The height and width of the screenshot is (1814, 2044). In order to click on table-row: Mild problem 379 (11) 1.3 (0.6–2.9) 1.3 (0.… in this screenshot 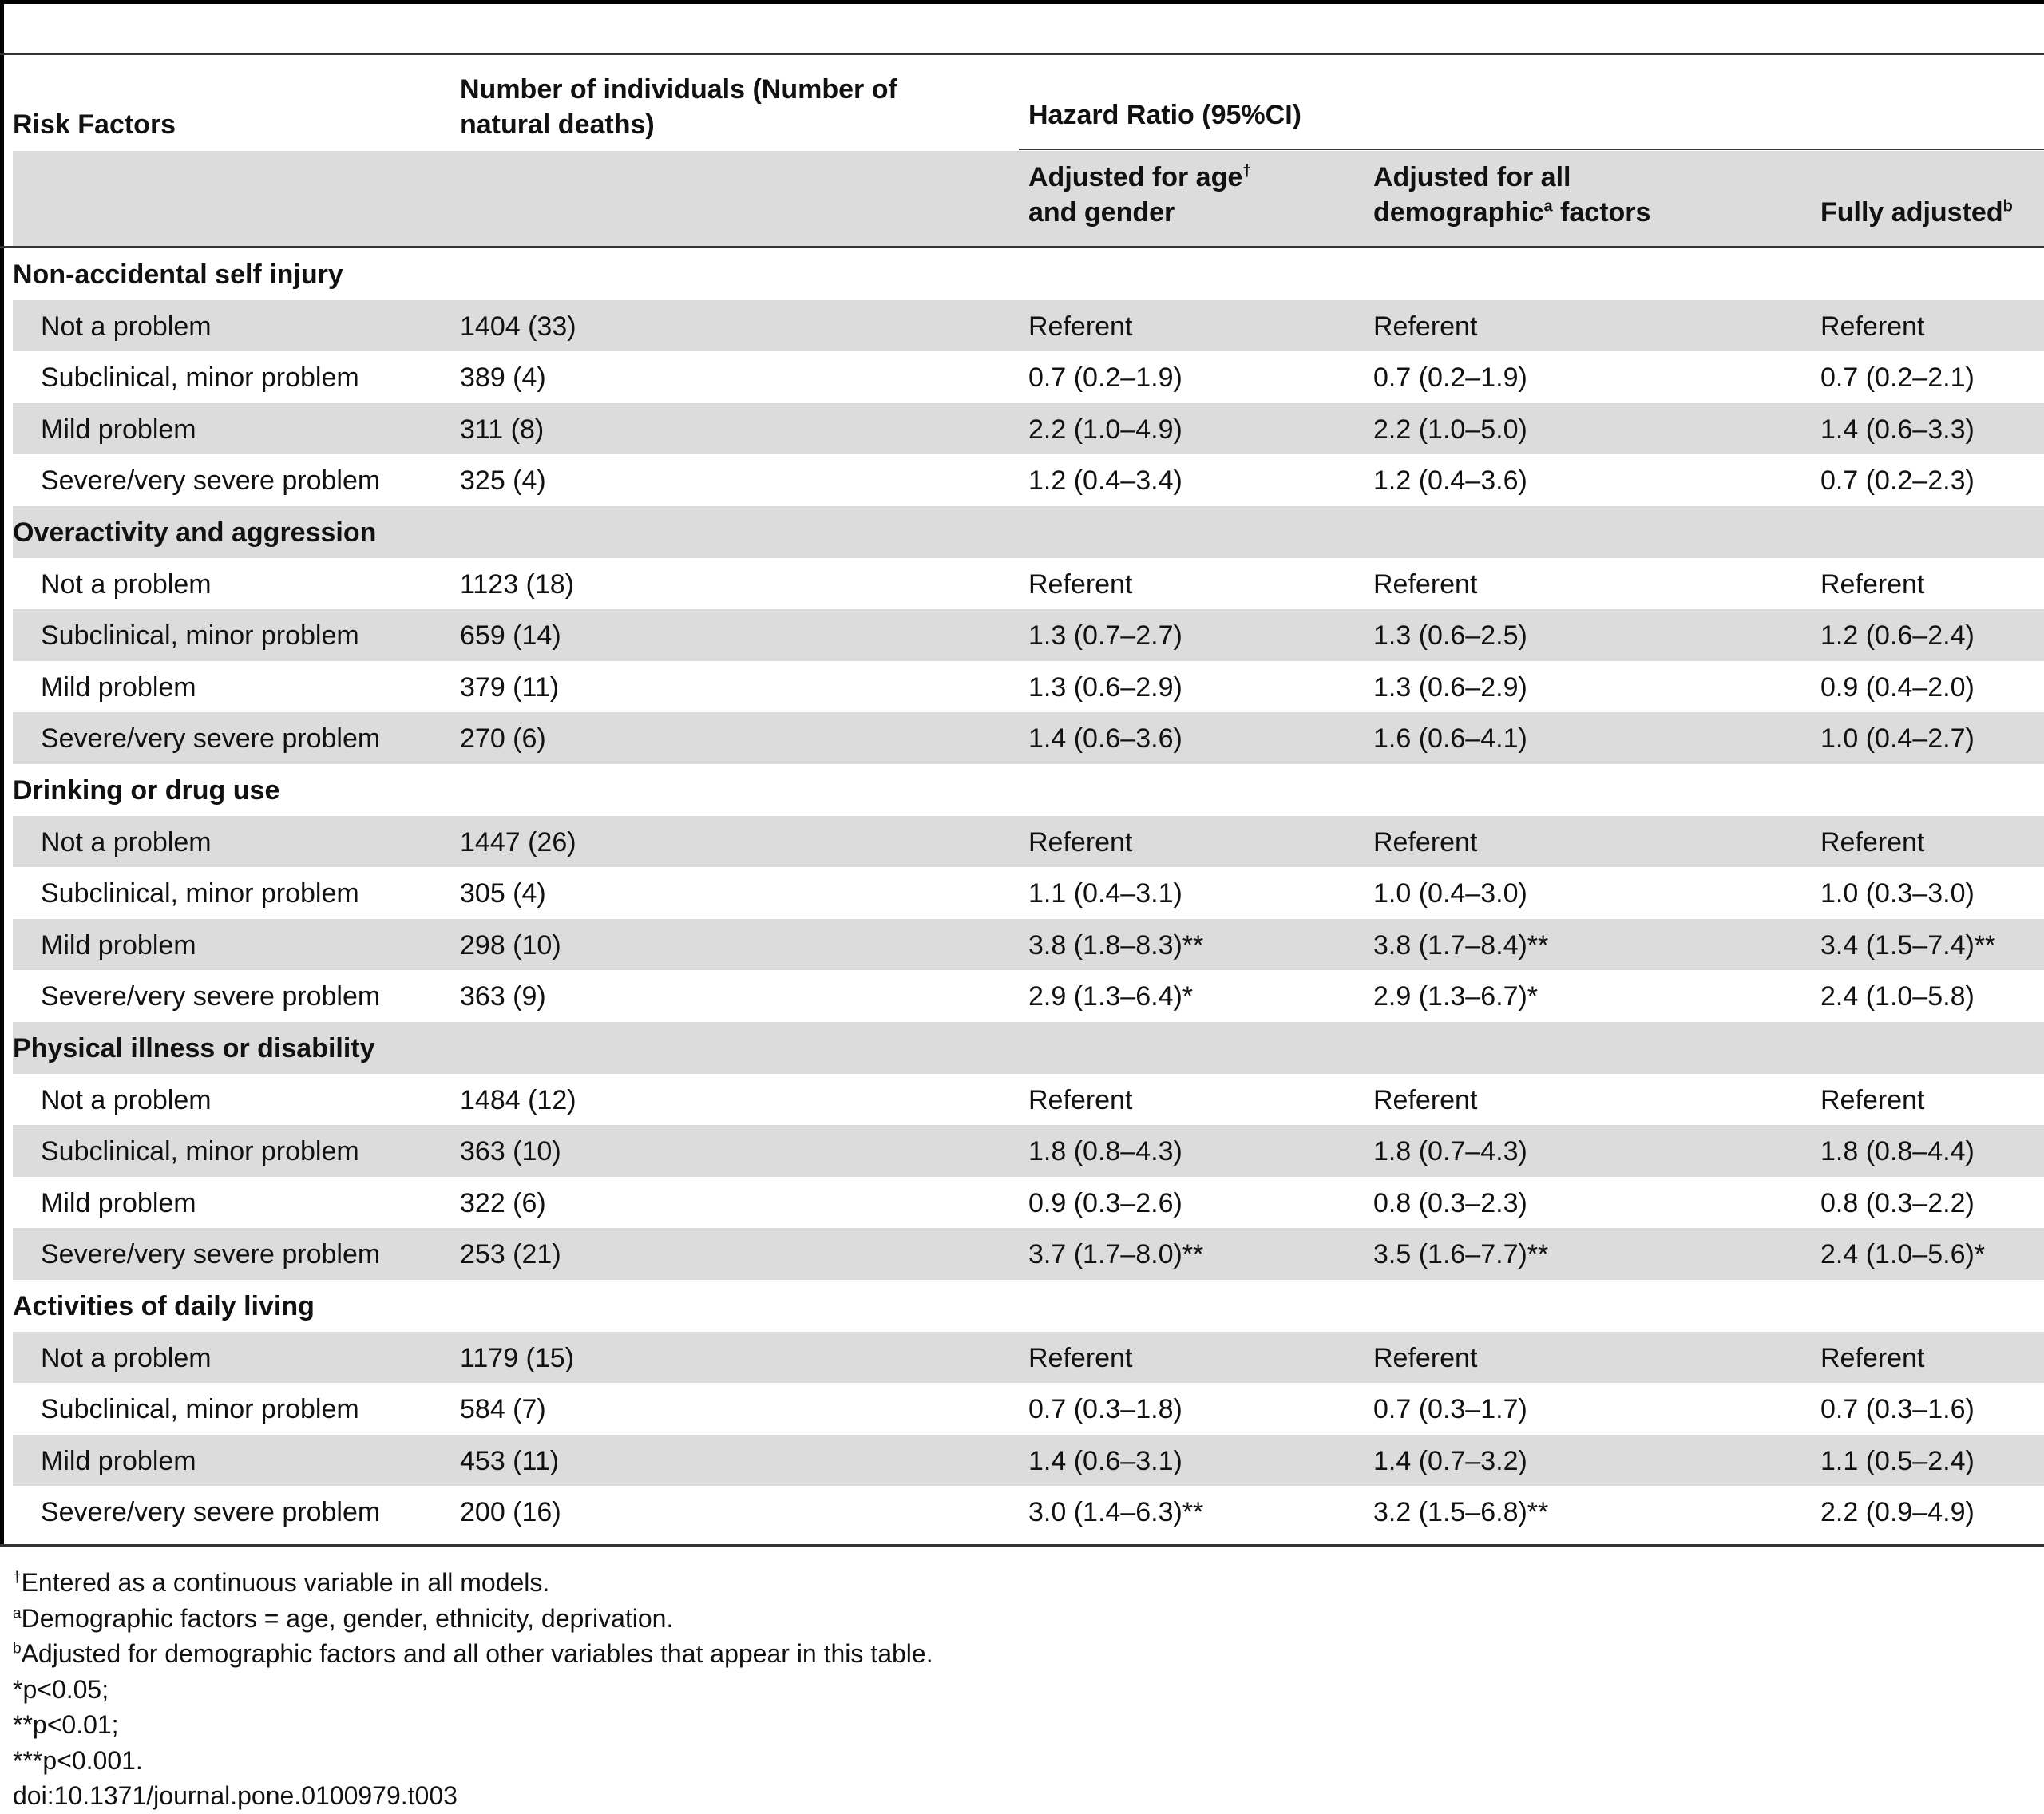, I will do `click(1028, 687)`.